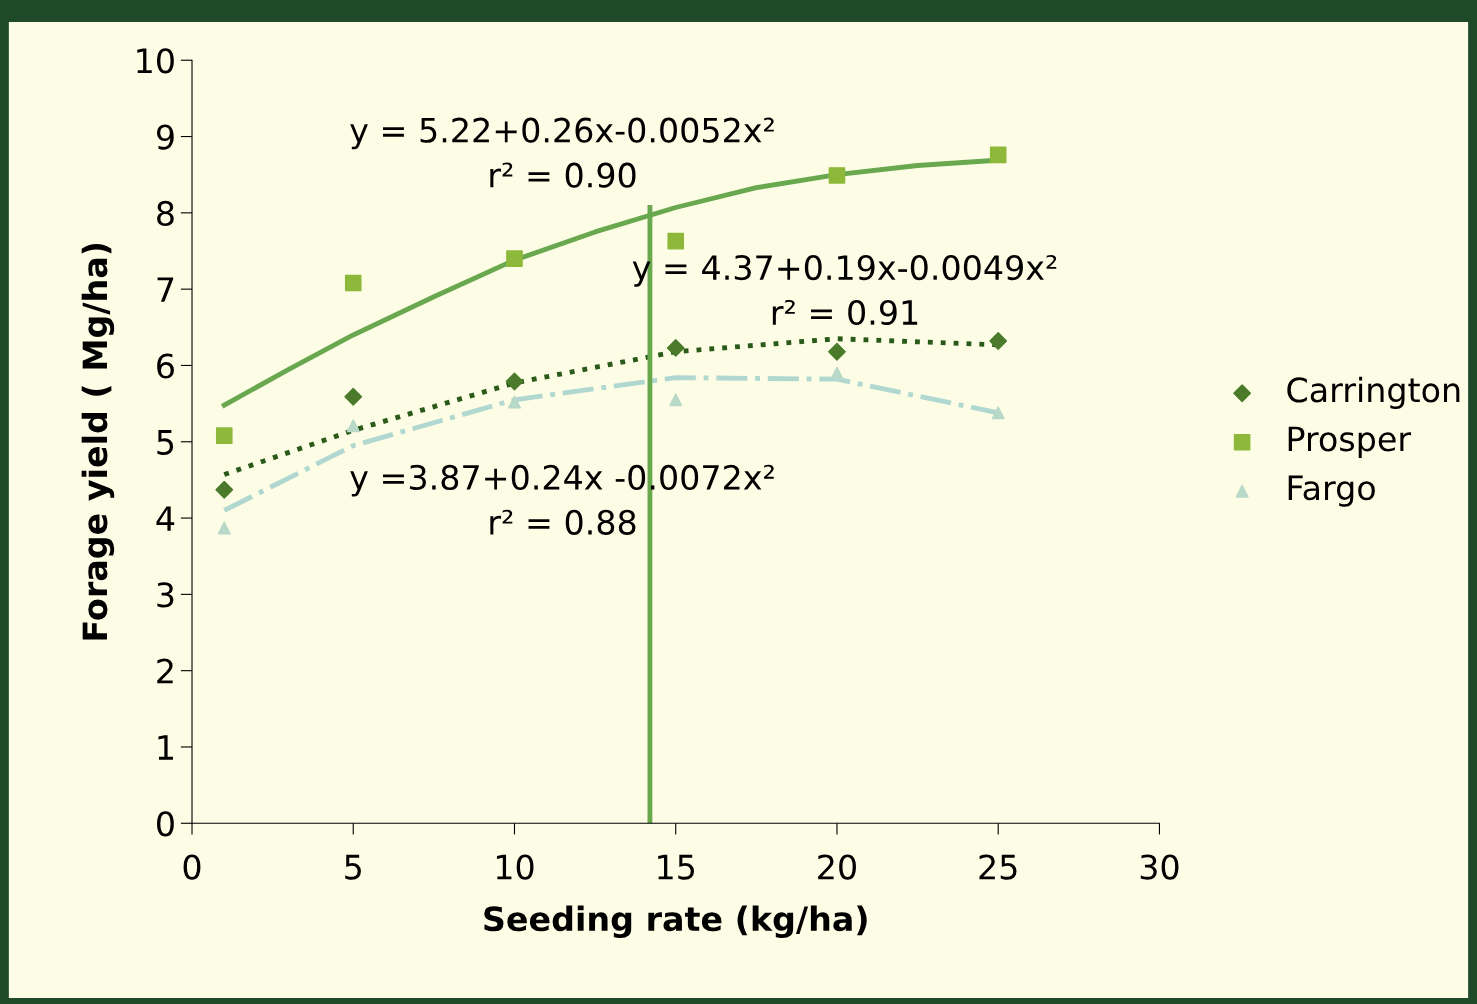  I want to click on legend-label: Fargo, so click(1331, 491).